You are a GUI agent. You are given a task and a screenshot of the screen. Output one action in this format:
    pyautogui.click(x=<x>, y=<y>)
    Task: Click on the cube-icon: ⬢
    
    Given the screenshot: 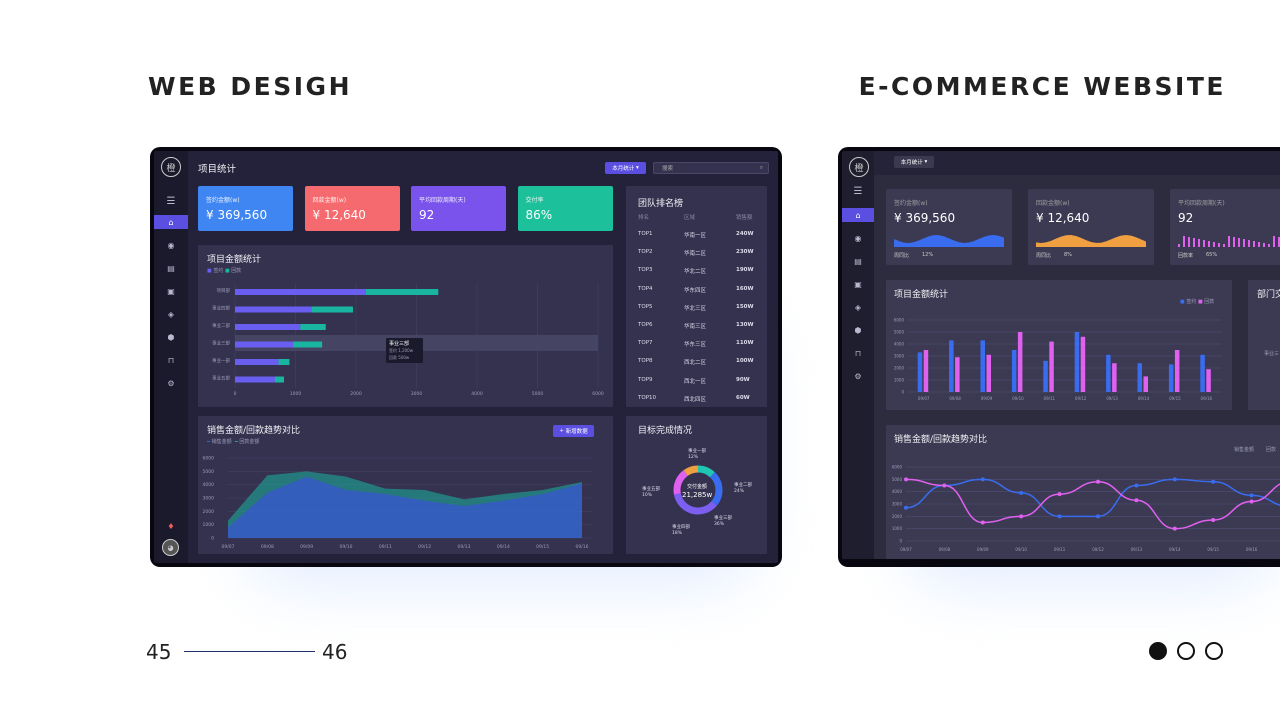 What is the action you would take?
    pyautogui.click(x=171, y=337)
    